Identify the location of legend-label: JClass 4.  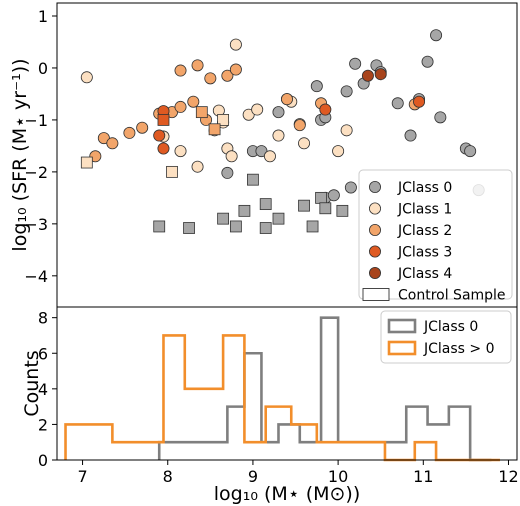
(424, 274).